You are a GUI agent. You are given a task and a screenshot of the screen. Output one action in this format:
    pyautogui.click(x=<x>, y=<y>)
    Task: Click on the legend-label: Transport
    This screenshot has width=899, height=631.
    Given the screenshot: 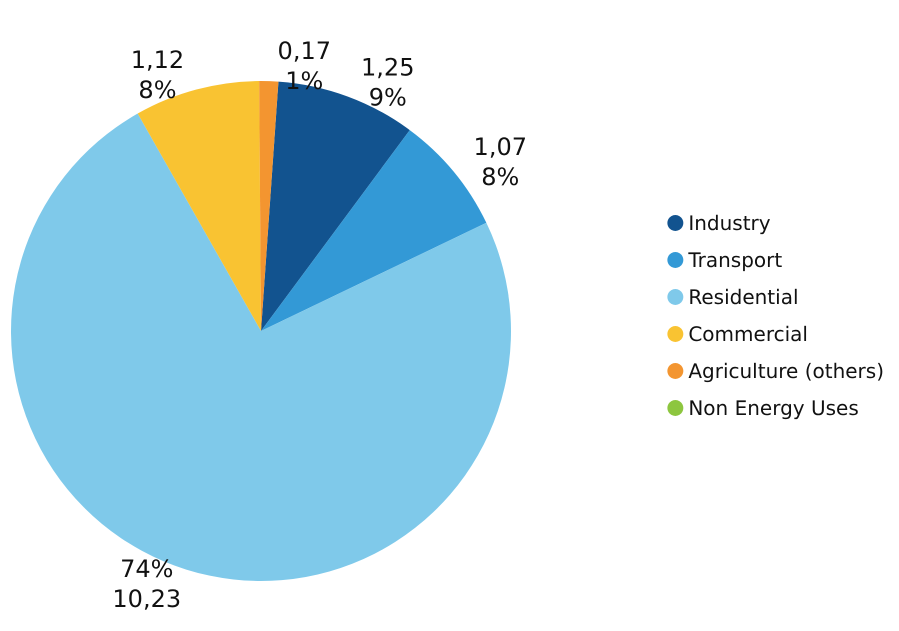 What is the action you would take?
    pyautogui.click(x=734, y=260)
    